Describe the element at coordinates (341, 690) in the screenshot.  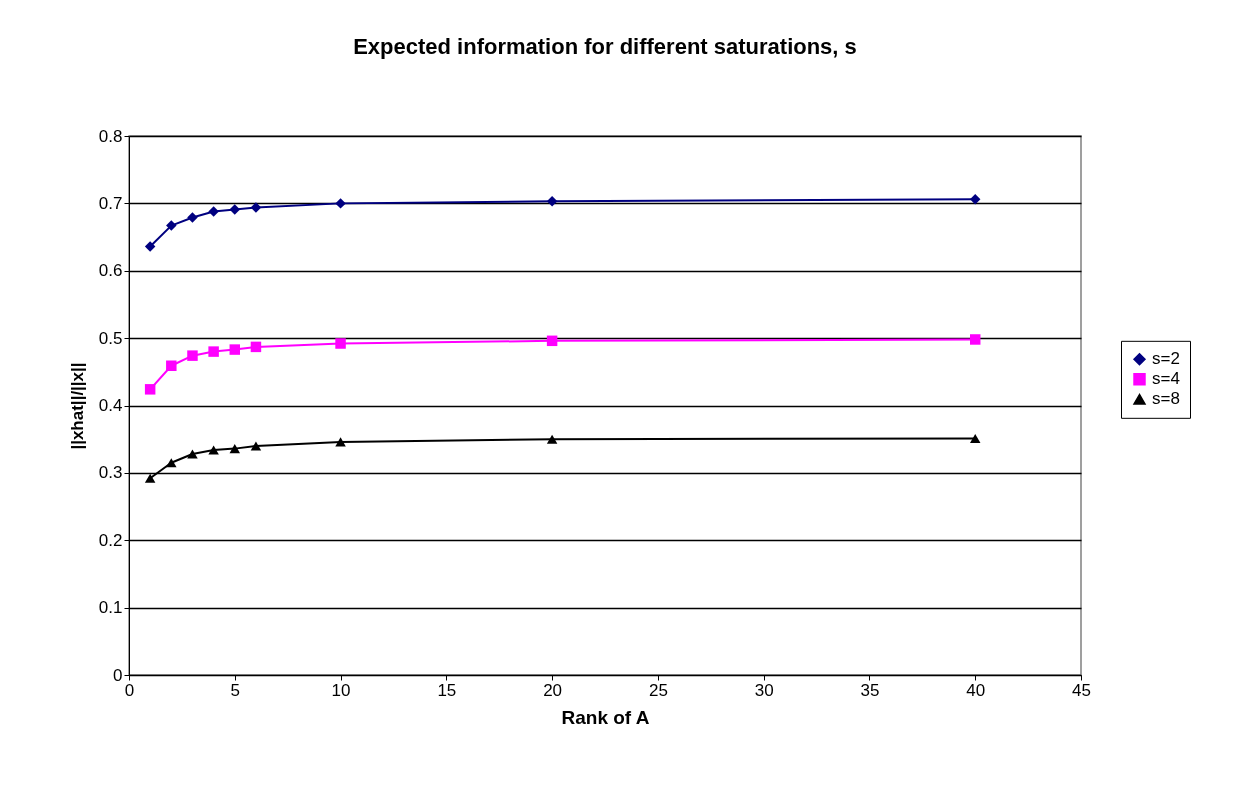
I see `x-tick-label: 10` at that location.